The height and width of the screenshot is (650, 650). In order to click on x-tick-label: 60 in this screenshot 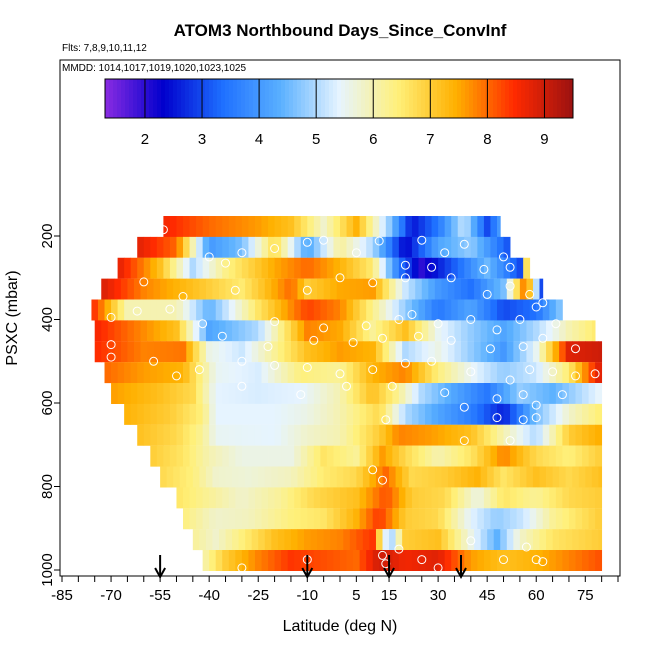, I will do `click(536, 595)`.